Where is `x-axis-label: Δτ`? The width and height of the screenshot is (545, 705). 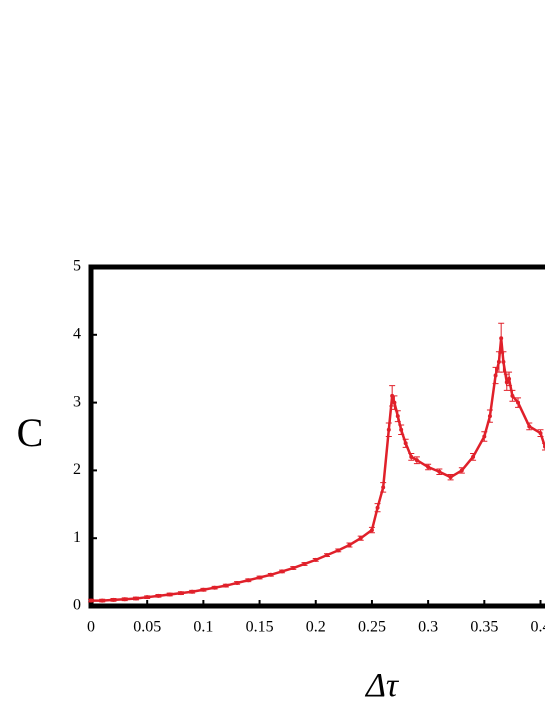 x-axis-label: Δτ is located at coordinates (382, 685).